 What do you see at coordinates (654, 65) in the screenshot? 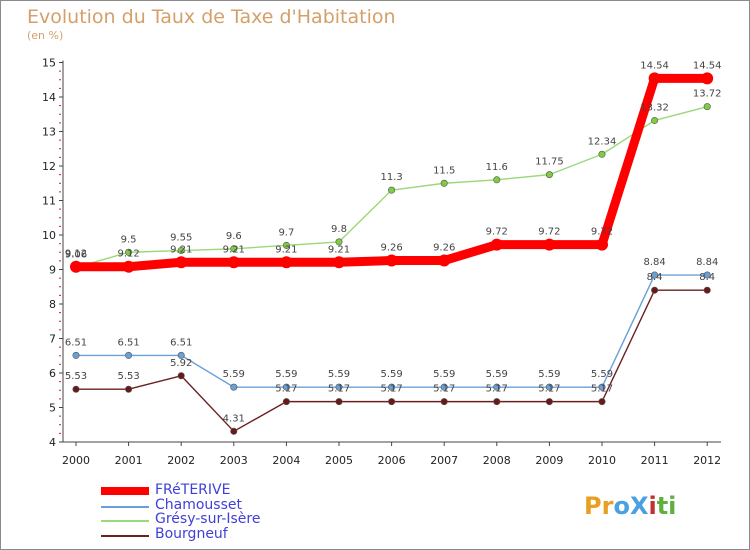
I see `data-label: 14.54` at bounding box center [654, 65].